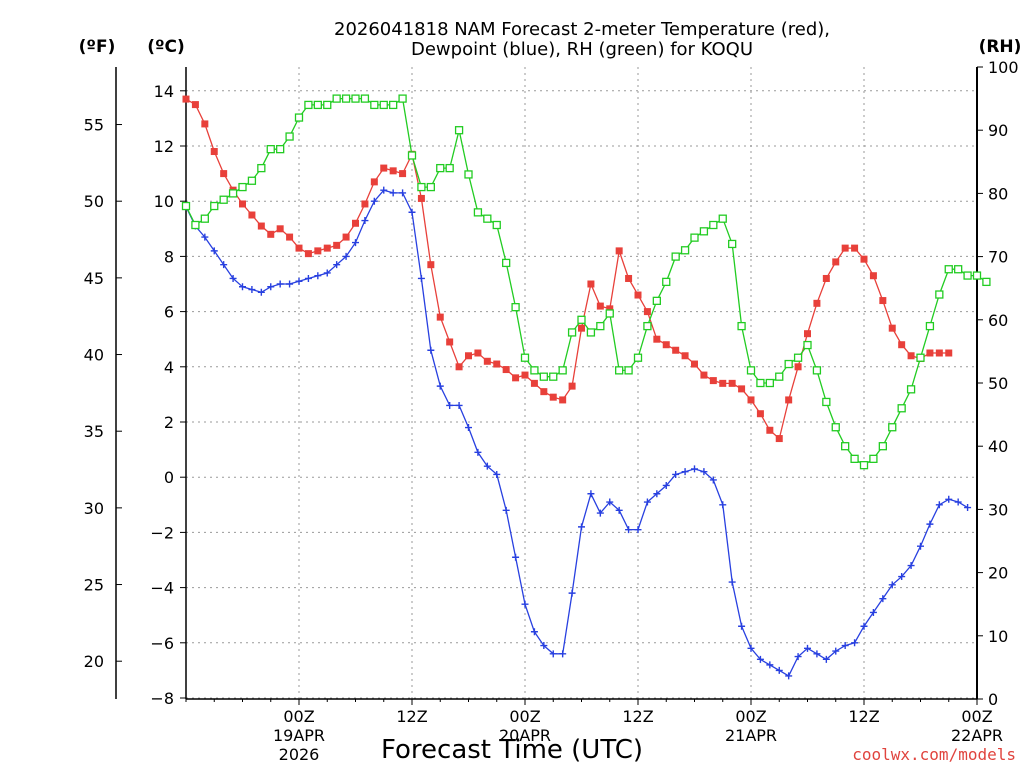 Image resolution: width=1024 pixels, height=768 pixels. I want to click on right-unit-rh: (RH), so click(1000, 47).